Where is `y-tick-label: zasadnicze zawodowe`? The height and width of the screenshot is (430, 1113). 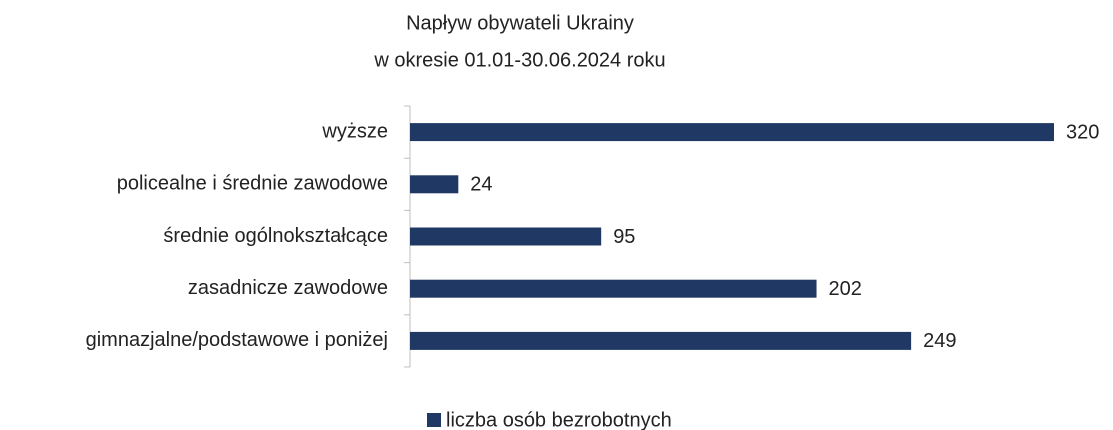 y-tick-label: zasadnicze zawodowe is located at coordinates (288, 288).